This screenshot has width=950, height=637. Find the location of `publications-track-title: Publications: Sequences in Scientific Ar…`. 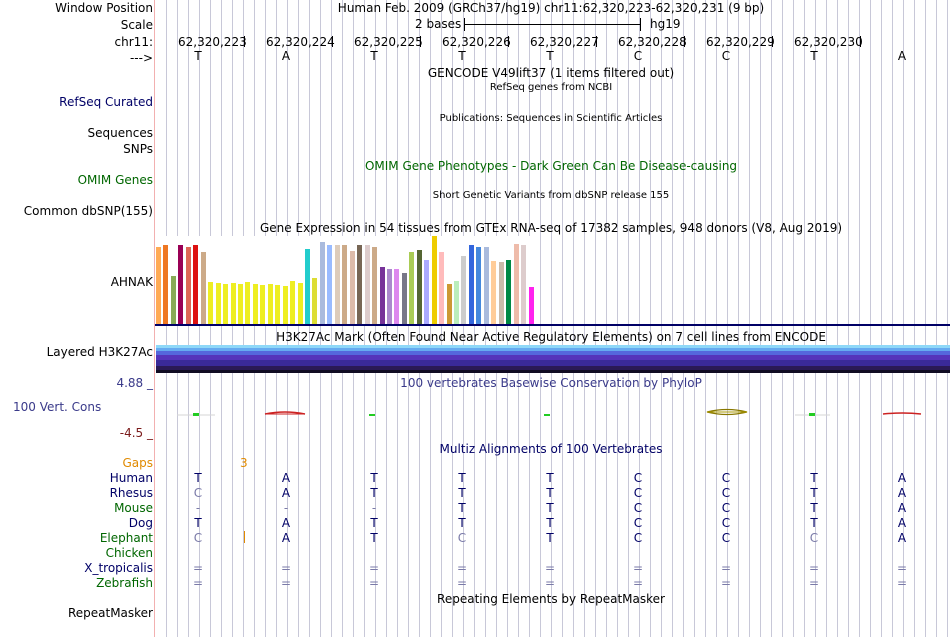

publications-track-title: Publications: Sequences in Scientific Ar… is located at coordinates (551, 118).